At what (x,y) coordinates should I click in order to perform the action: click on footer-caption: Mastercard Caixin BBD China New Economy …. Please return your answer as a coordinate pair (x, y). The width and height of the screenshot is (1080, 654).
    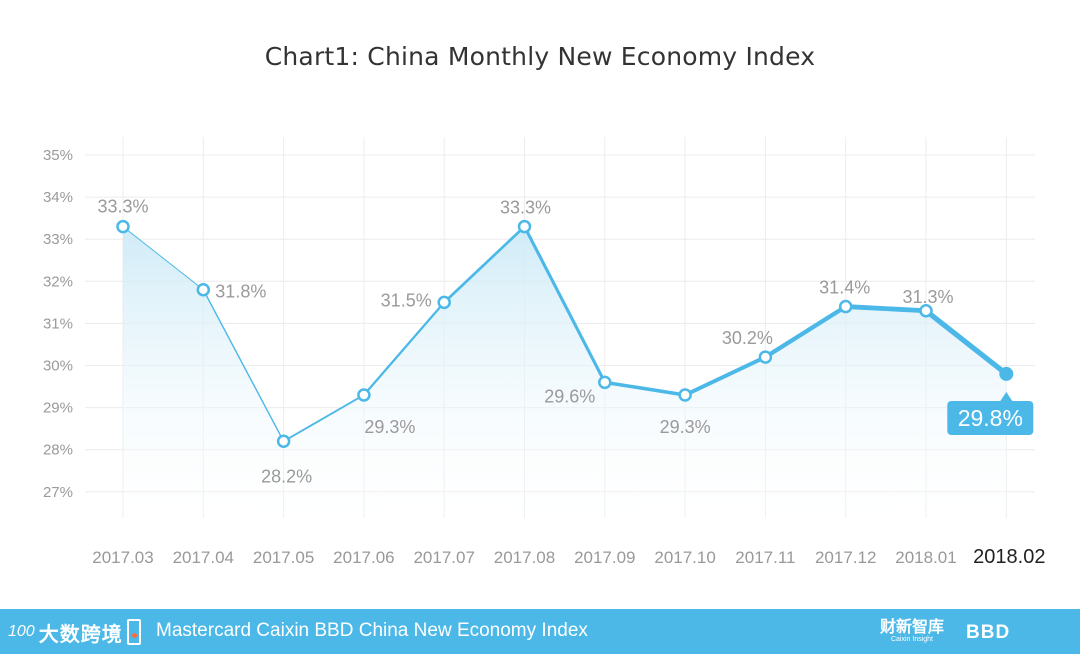
    Looking at the image, I should click on (372, 630).